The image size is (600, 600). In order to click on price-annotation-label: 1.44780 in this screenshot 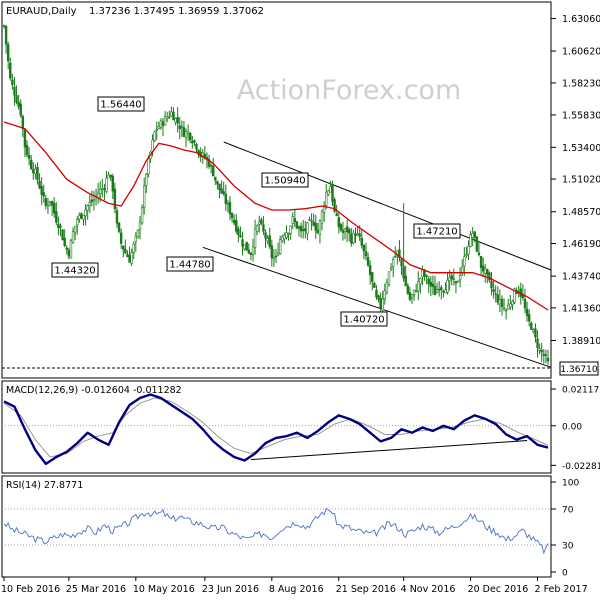, I will do `click(189, 265)`.